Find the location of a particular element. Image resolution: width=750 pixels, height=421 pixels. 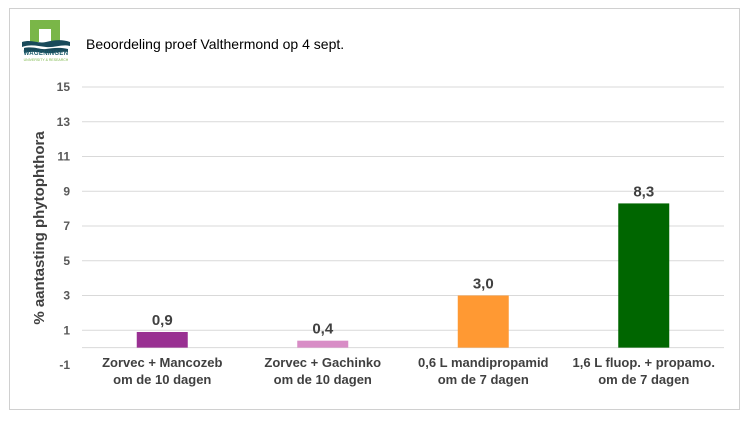

y-tick-label: 5 is located at coordinates (66, 261).